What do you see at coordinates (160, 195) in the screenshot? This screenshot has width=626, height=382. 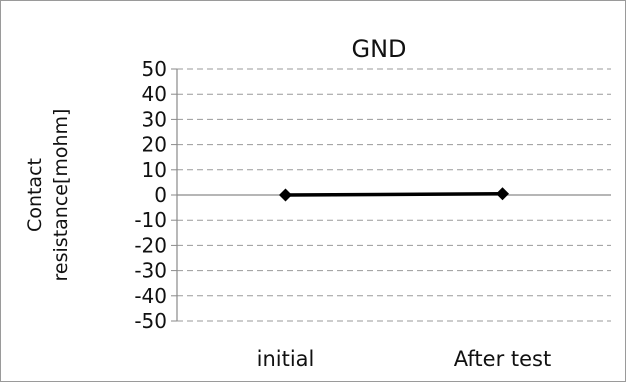 I see `y-tick-label: 0` at bounding box center [160, 195].